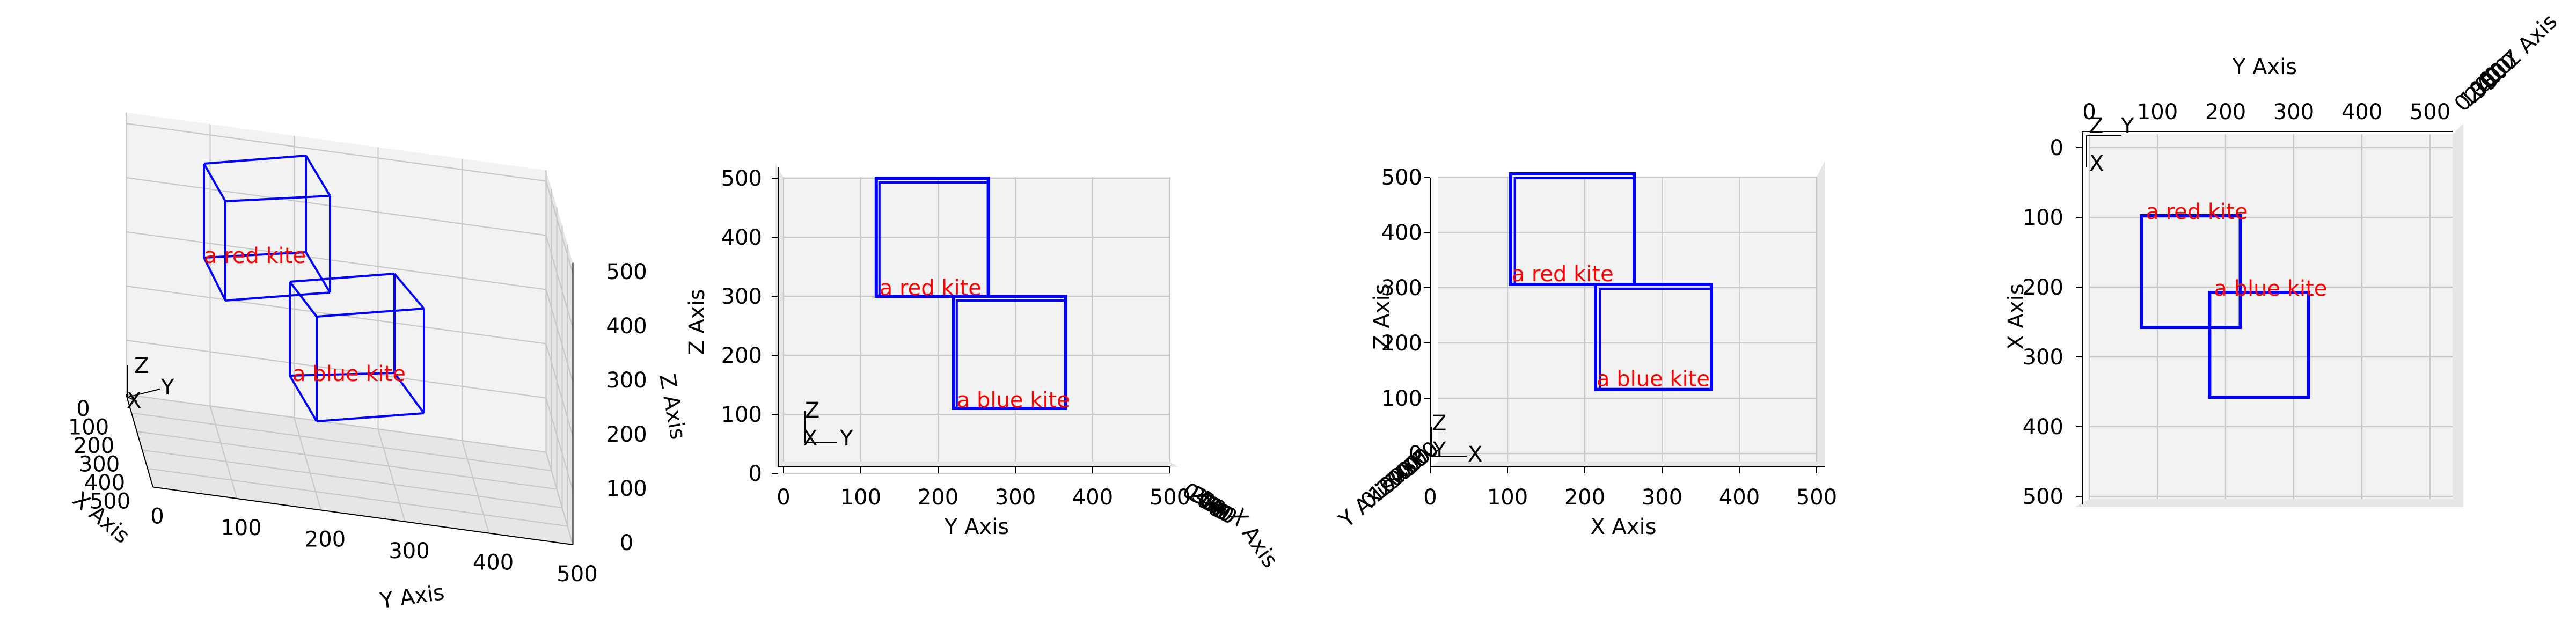 The image size is (2576, 644). What do you see at coordinates (2530, 41) in the screenshot?
I see `depth-axis-label: Z Axis` at bounding box center [2530, 41].